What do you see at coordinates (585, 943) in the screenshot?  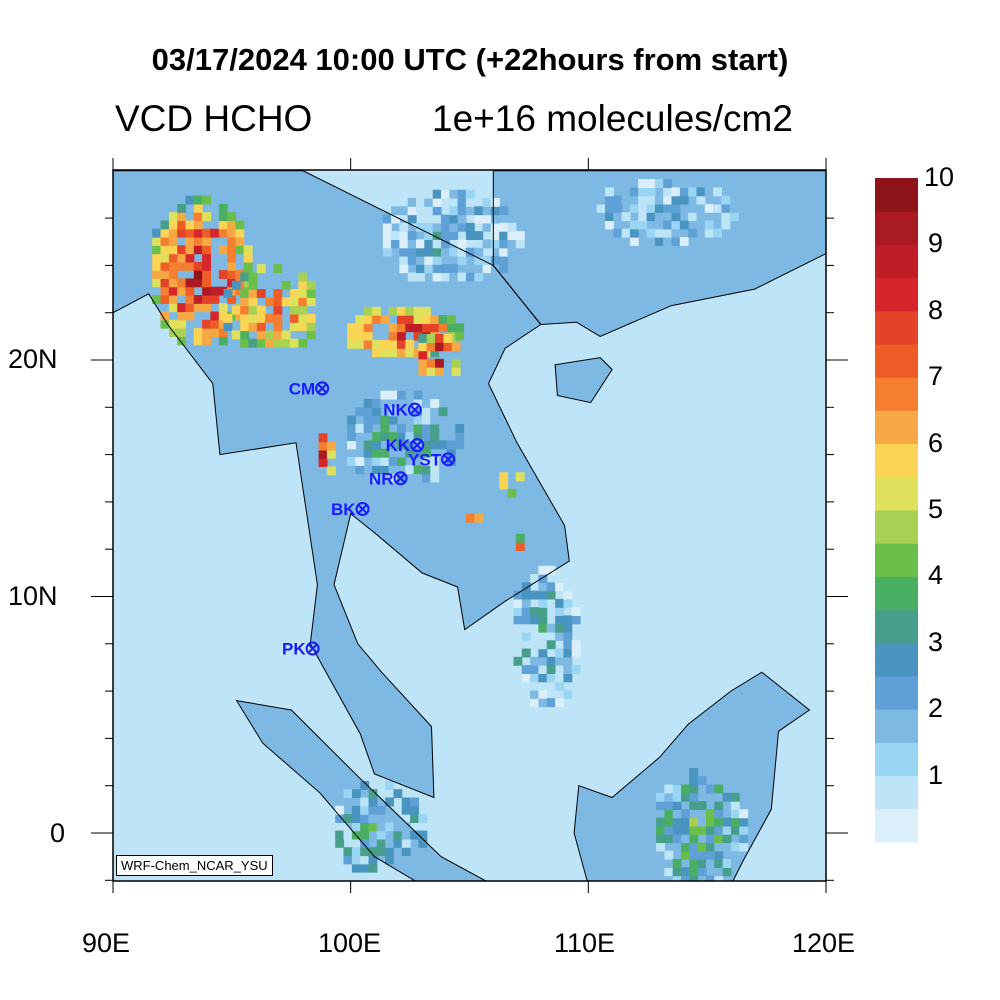 I see `x-tick-label: 110E` at bounding box center [585, 943].